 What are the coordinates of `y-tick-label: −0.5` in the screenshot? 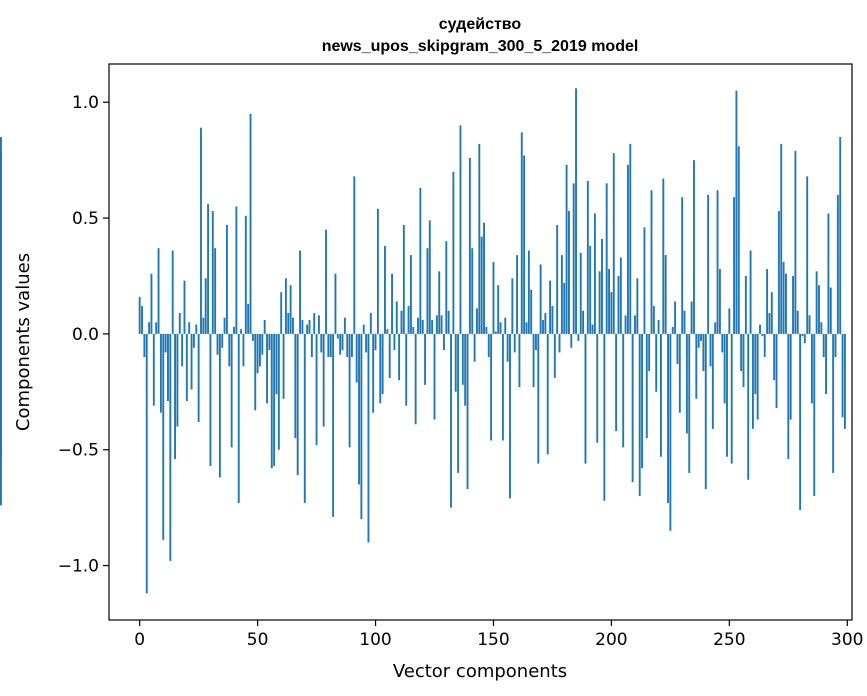 It's located at (78, 451).